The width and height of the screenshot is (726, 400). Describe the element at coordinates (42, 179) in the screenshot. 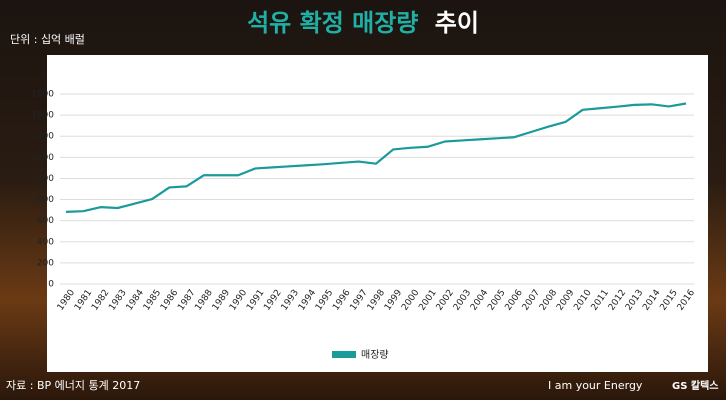

I see `y-tick-label: 1000` at that location.